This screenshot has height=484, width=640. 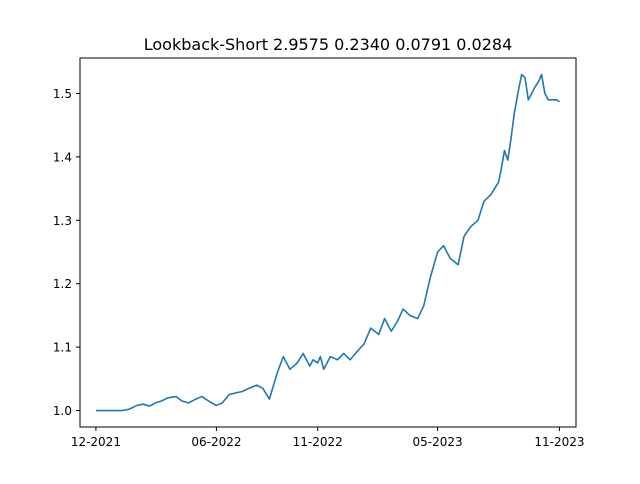 I want to click on y-tick-label: 1.4, so click(x=62, y=157).